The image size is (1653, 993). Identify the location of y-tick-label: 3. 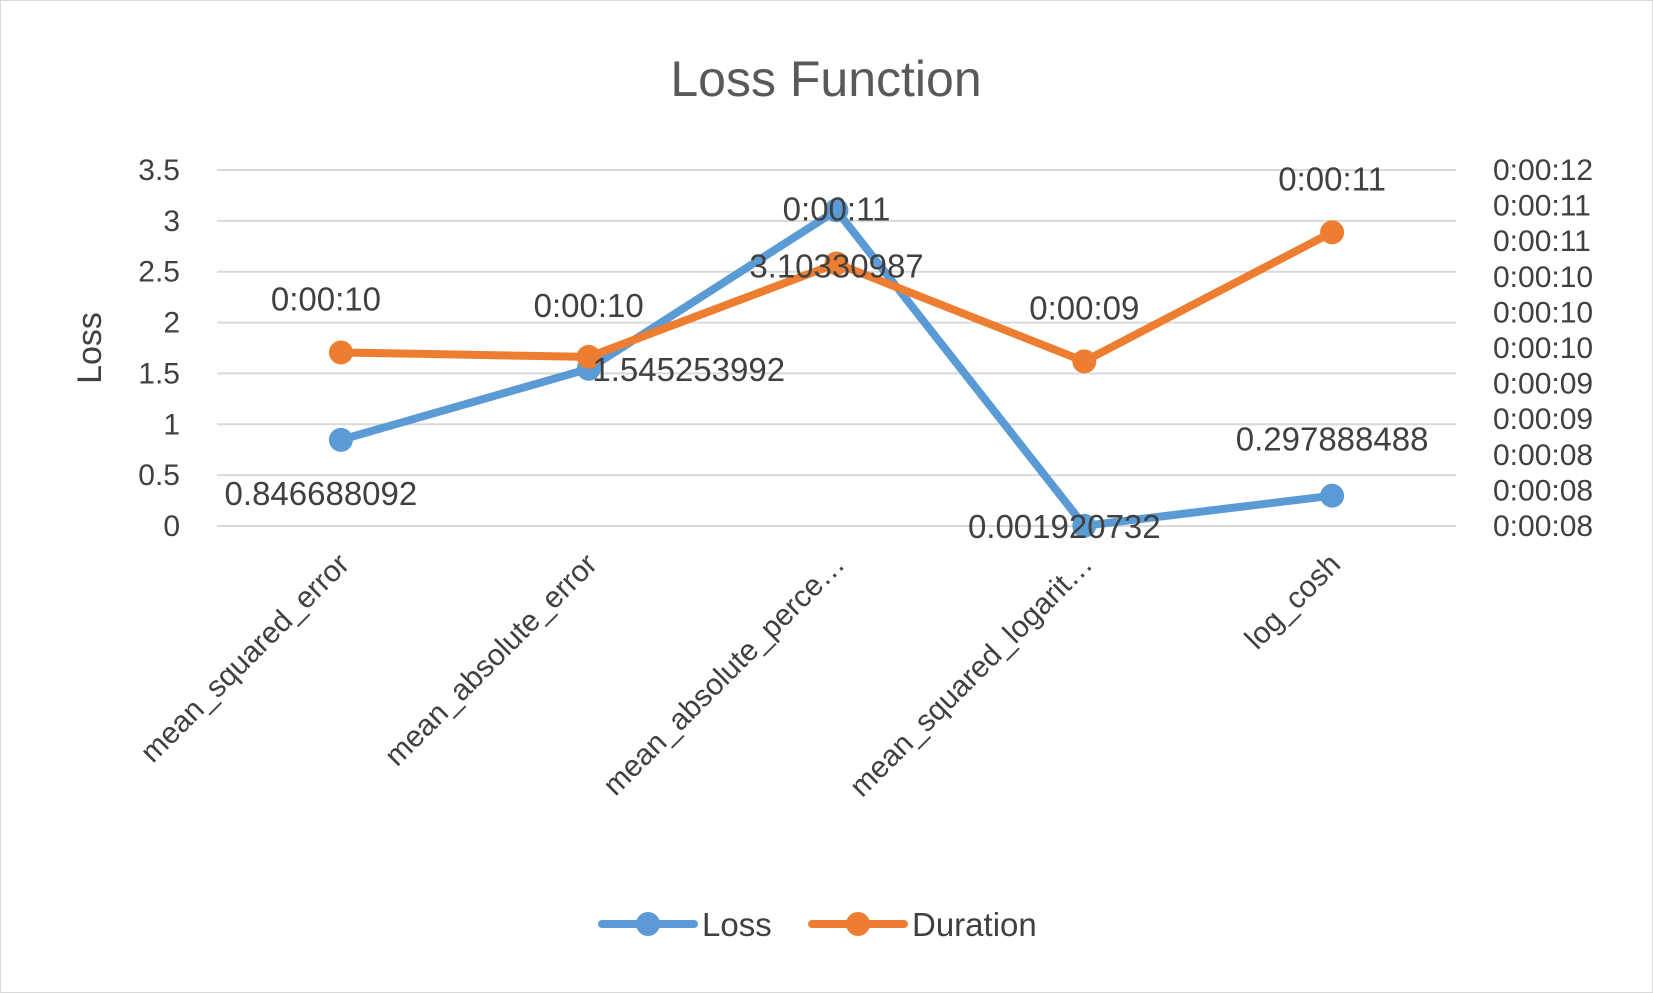
(171, 221).